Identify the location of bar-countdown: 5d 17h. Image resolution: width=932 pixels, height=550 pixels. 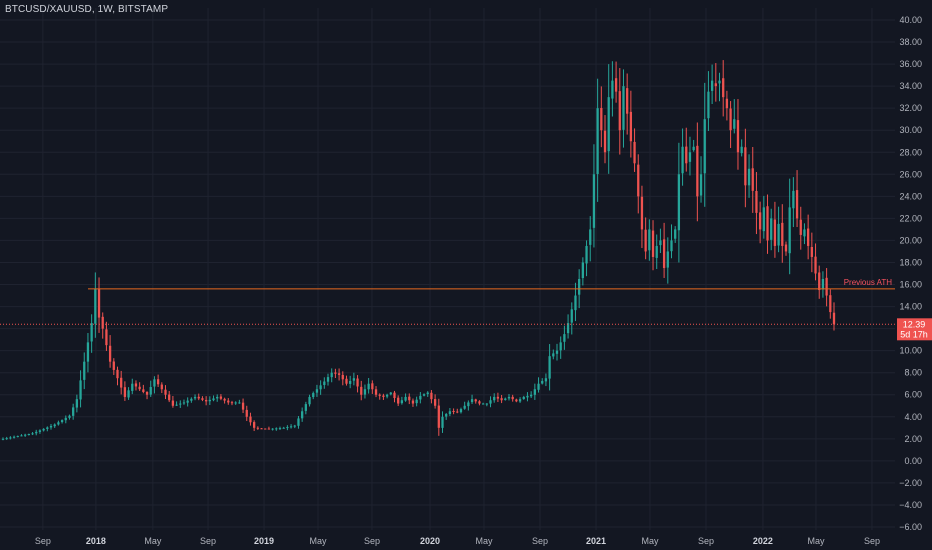
(914, 334).